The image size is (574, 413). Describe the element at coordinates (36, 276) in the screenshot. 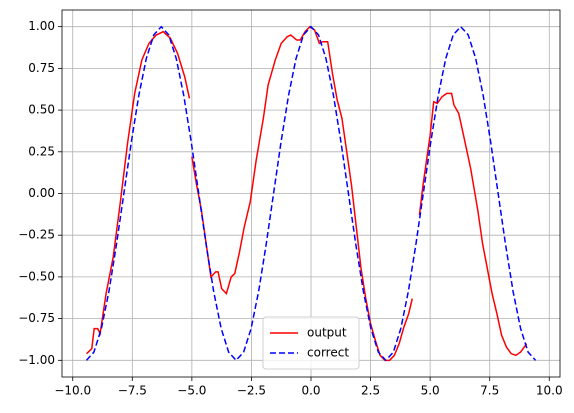

I see `y-tick-label: −0.50` at that location.